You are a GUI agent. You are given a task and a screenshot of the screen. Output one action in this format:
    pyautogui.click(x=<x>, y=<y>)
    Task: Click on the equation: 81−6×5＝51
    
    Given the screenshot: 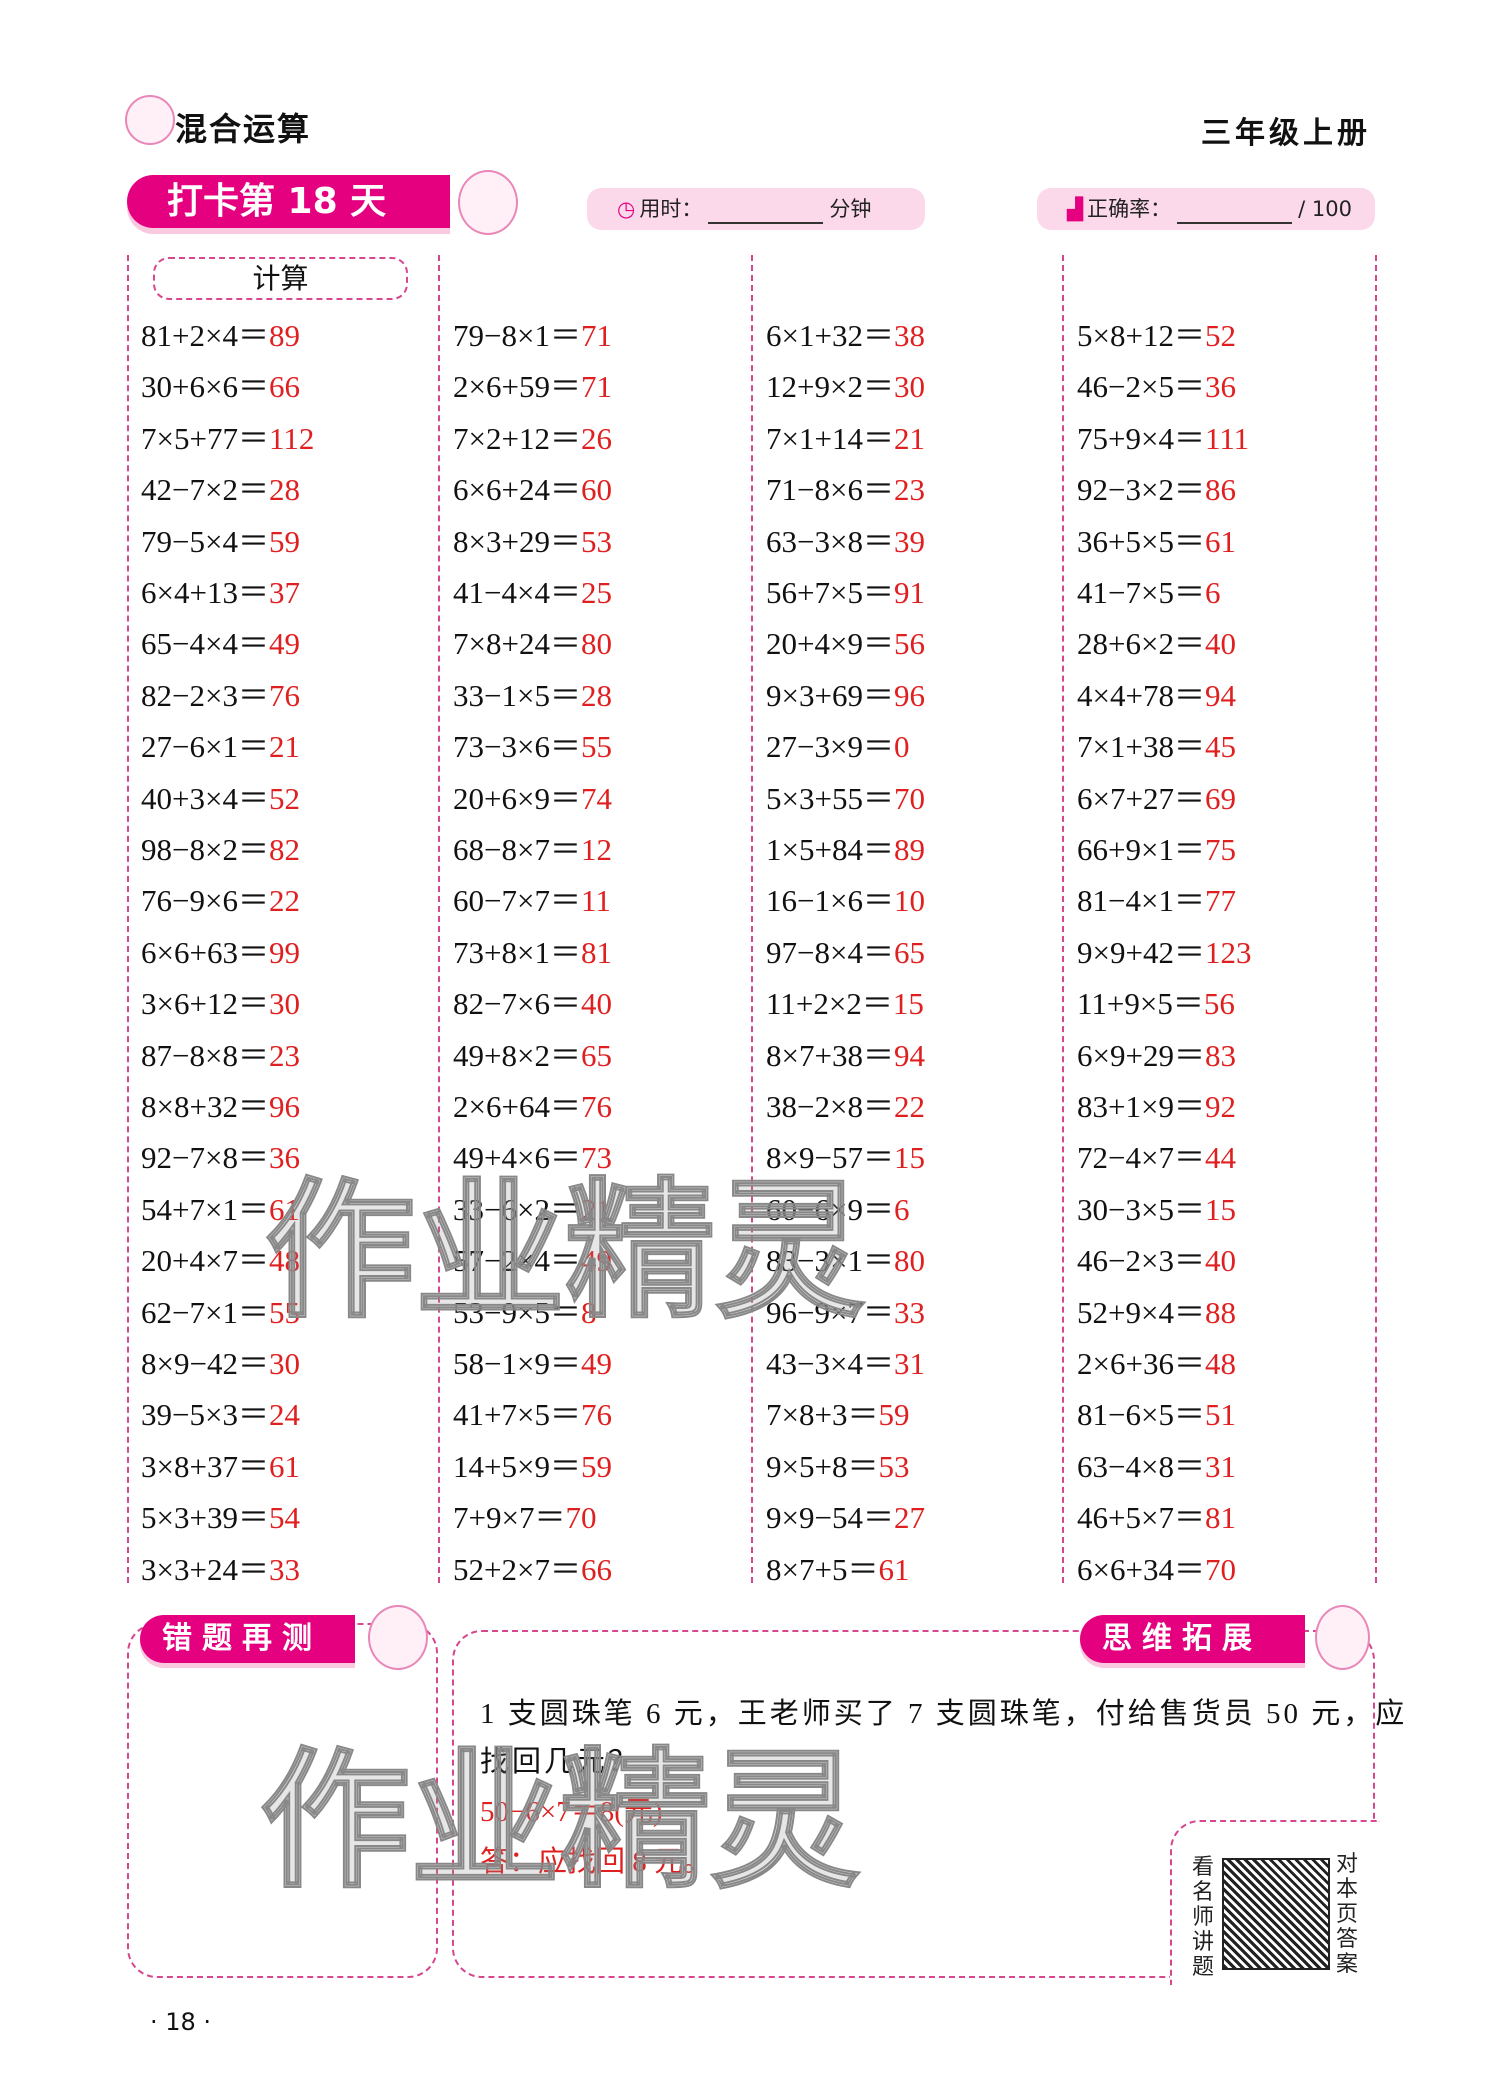 What is the action you would take?
    pyautogui.click(x=1156, y=1411)
    